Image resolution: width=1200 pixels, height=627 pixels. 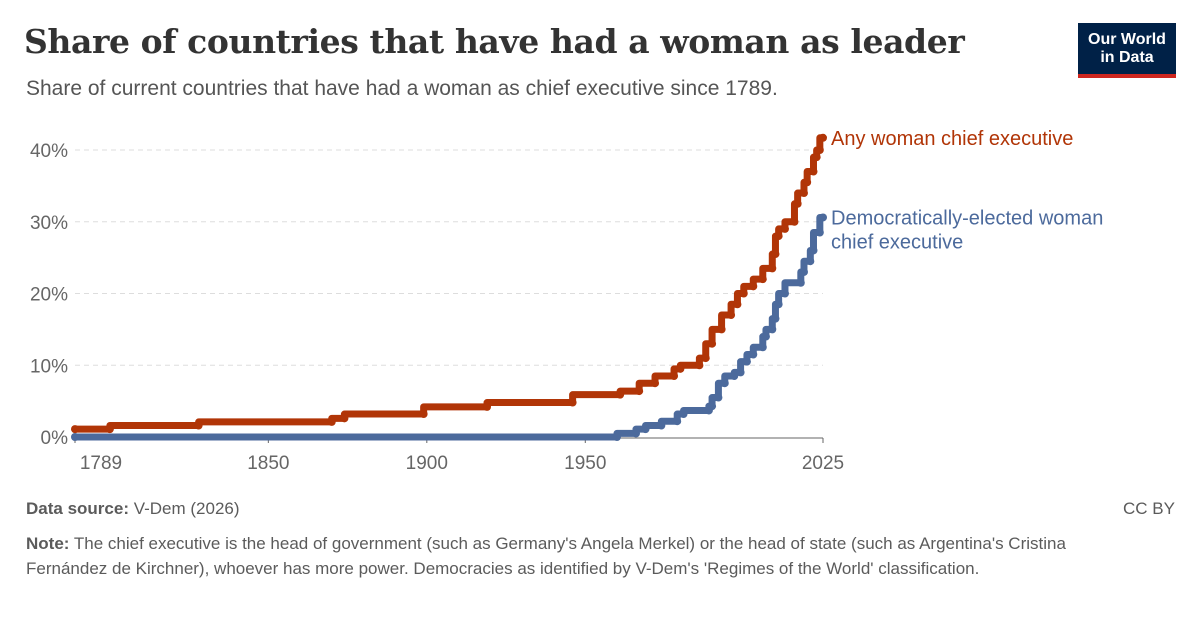 I want to click on x-axis: 1789 1850 1900 1950 2025, so click(x=458, y=455).